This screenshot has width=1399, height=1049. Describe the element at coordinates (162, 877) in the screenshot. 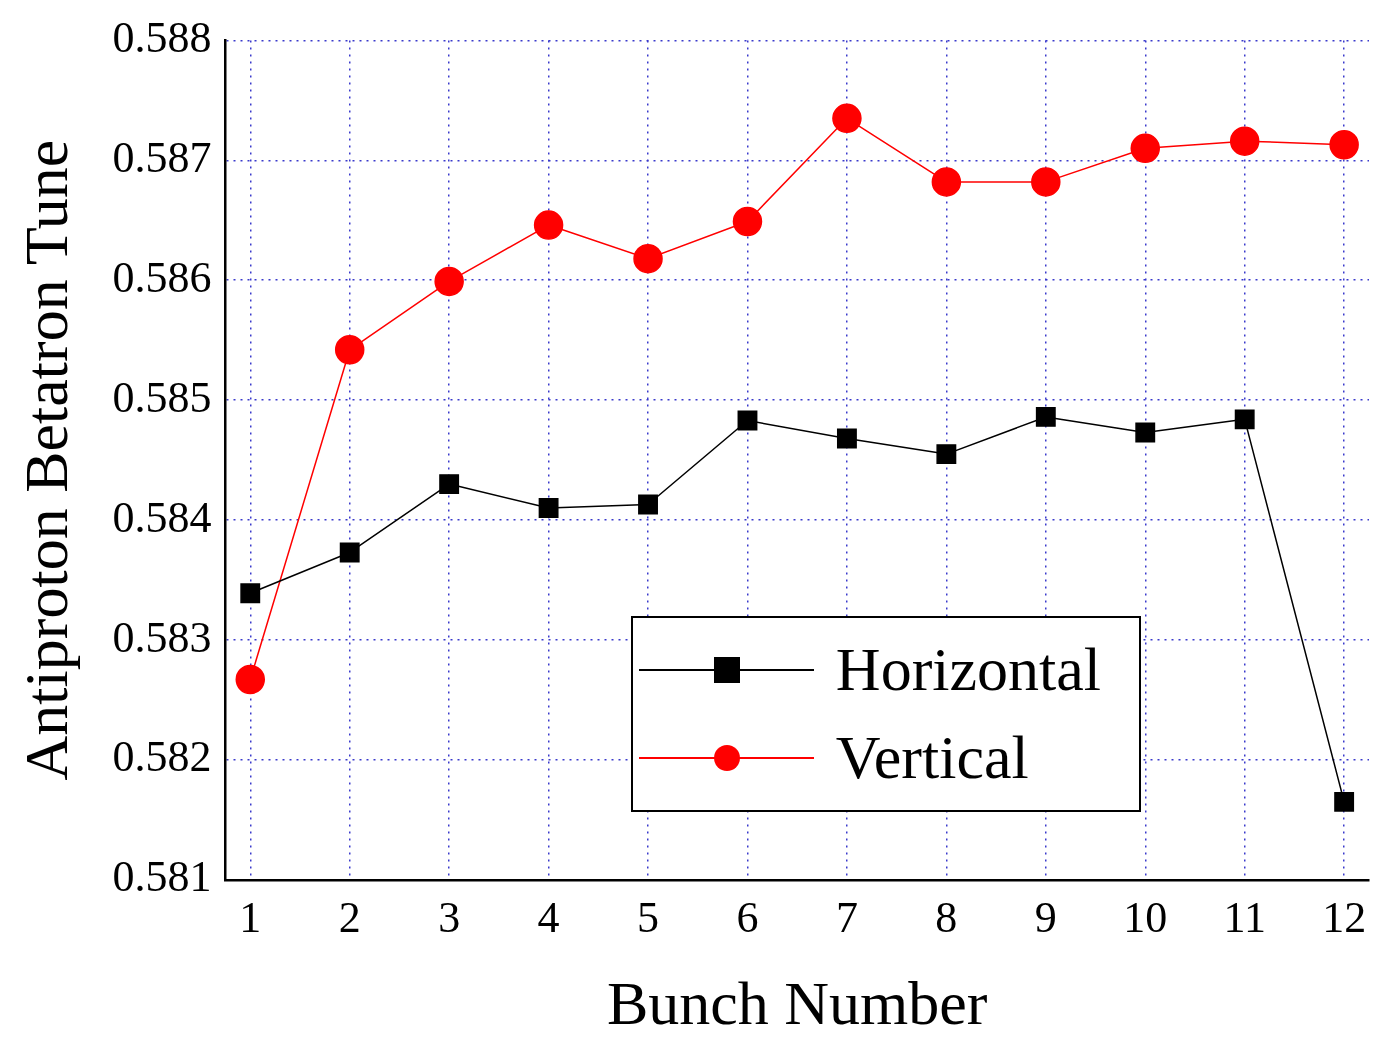

I see `y-tick-label: 0.581` at that location.